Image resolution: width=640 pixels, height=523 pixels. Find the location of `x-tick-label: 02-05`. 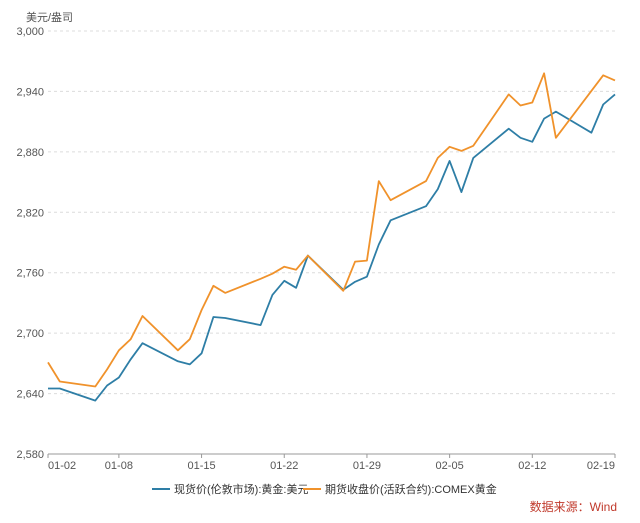

x-tick-label: 02-05 is located at coordinates (450, 466).